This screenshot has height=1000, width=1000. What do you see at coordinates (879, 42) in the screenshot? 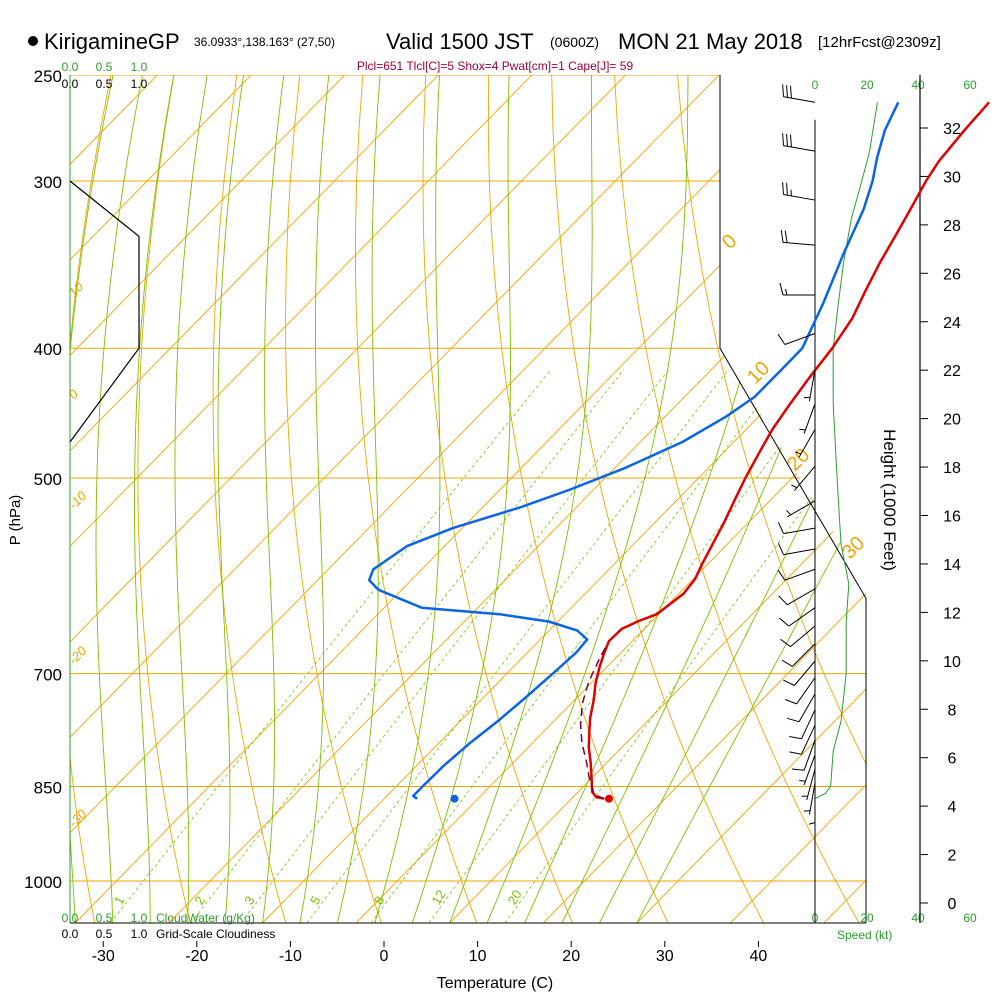
I see `forecast-info: [12hrFcst@2309z]` at bounding box center [879, 42].